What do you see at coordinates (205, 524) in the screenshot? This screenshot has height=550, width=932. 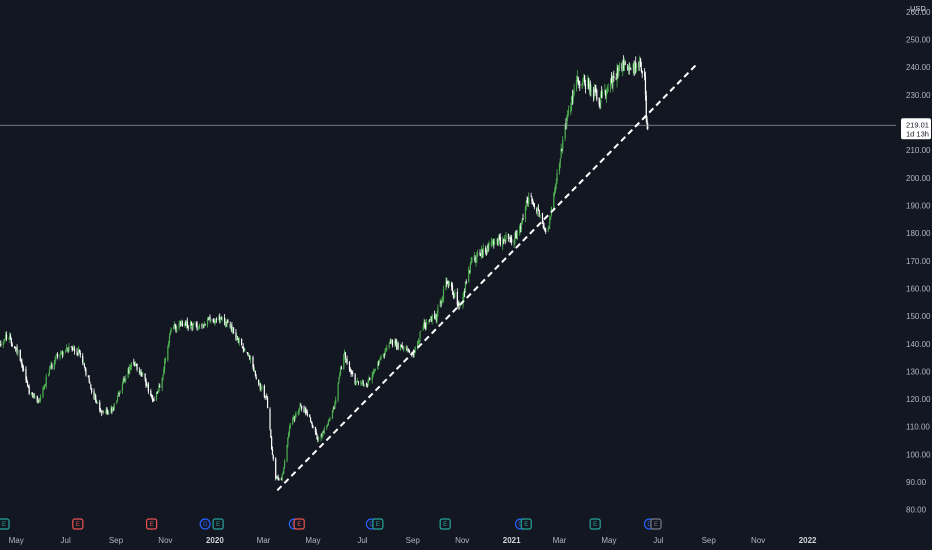 I see `dividend-marker: D` at bounding box center [205, 524].